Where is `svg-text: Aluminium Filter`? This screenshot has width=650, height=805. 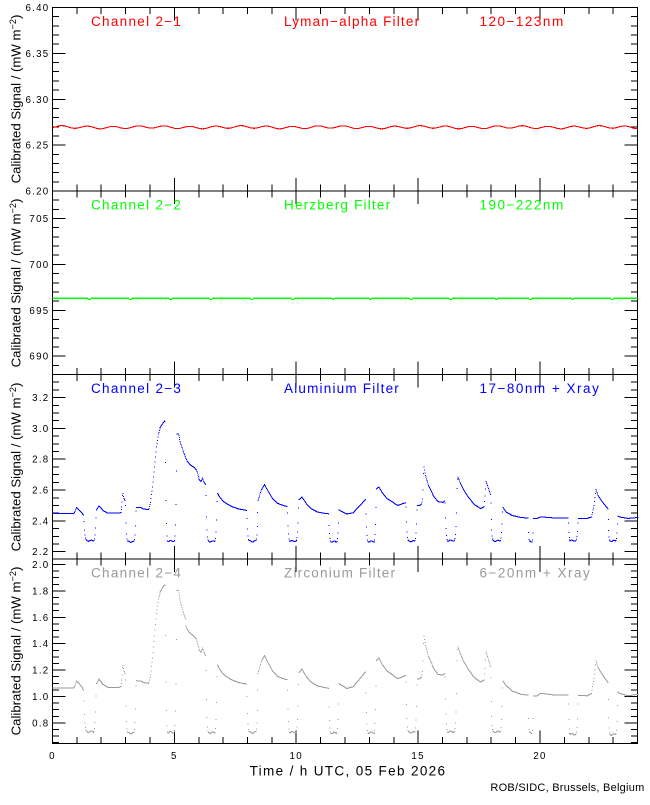
svg-text: Aluminium Filter is located at coordinates (342, 388).